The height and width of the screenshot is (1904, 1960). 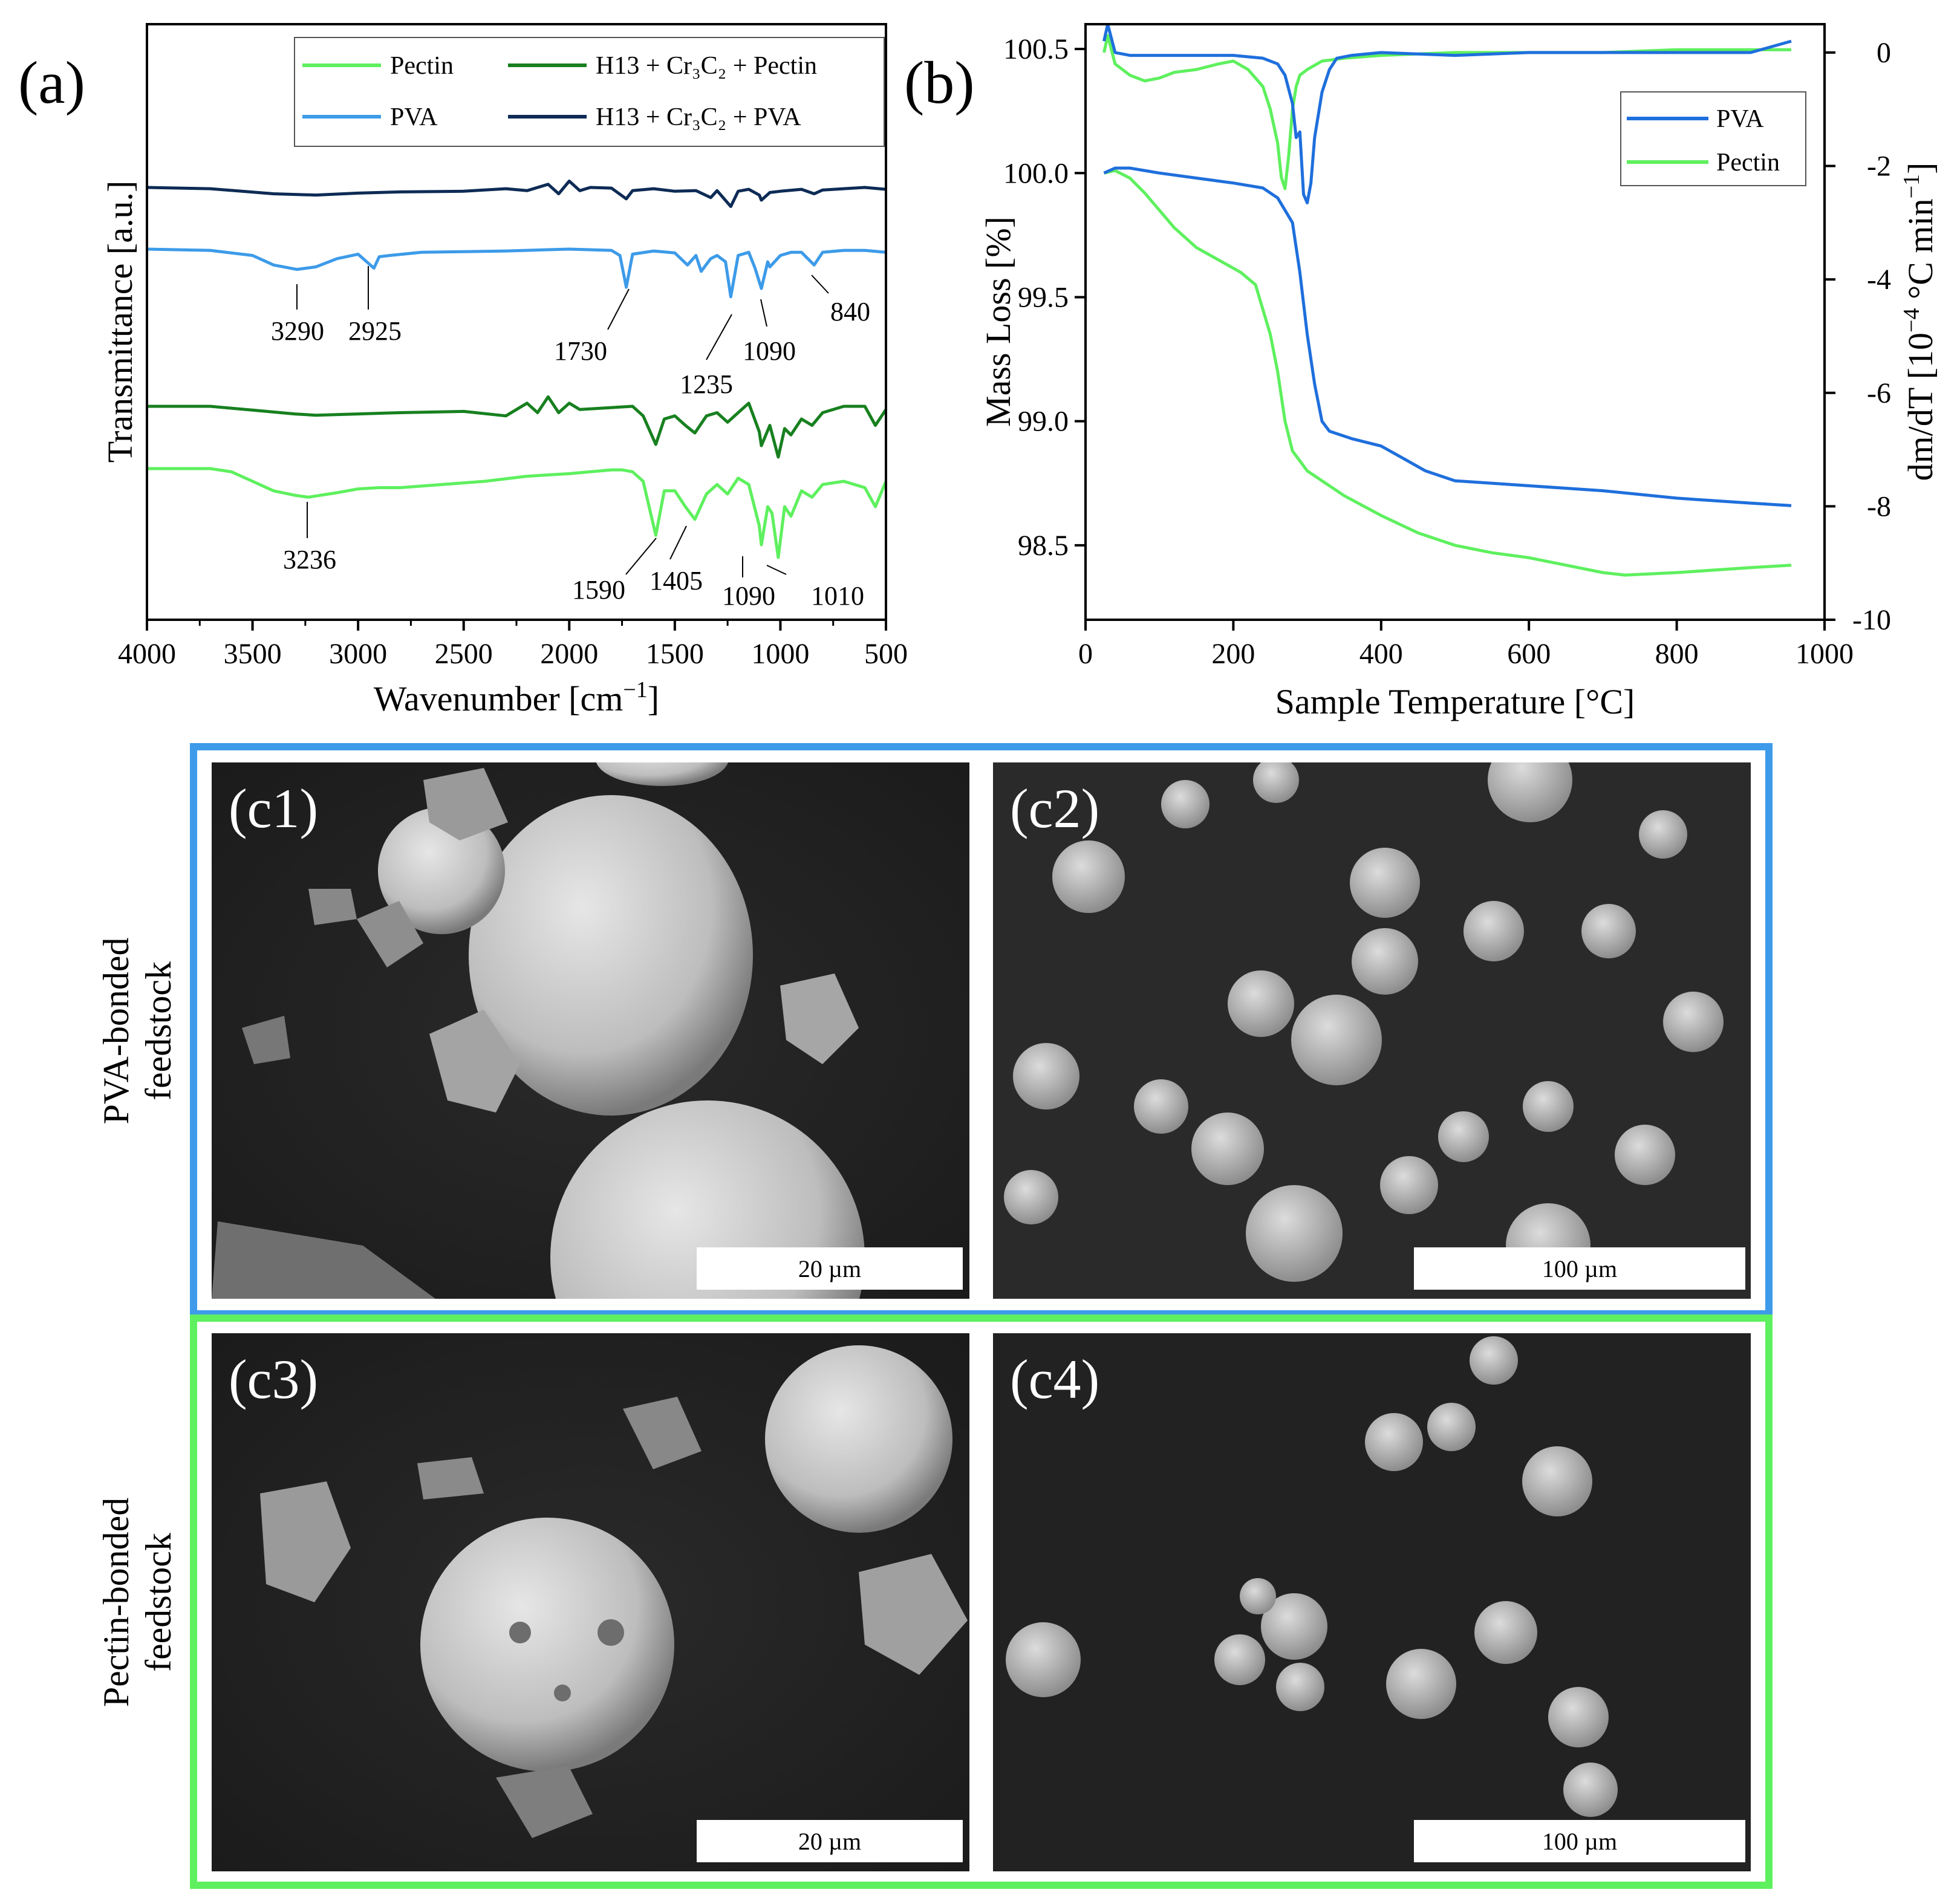 What do you see at coordinates (698, 117) in the screenshot?
I see `legend-label-h13-pva: H13 + Cr₃C₂ + PVA` at bounding box center [698, 117].